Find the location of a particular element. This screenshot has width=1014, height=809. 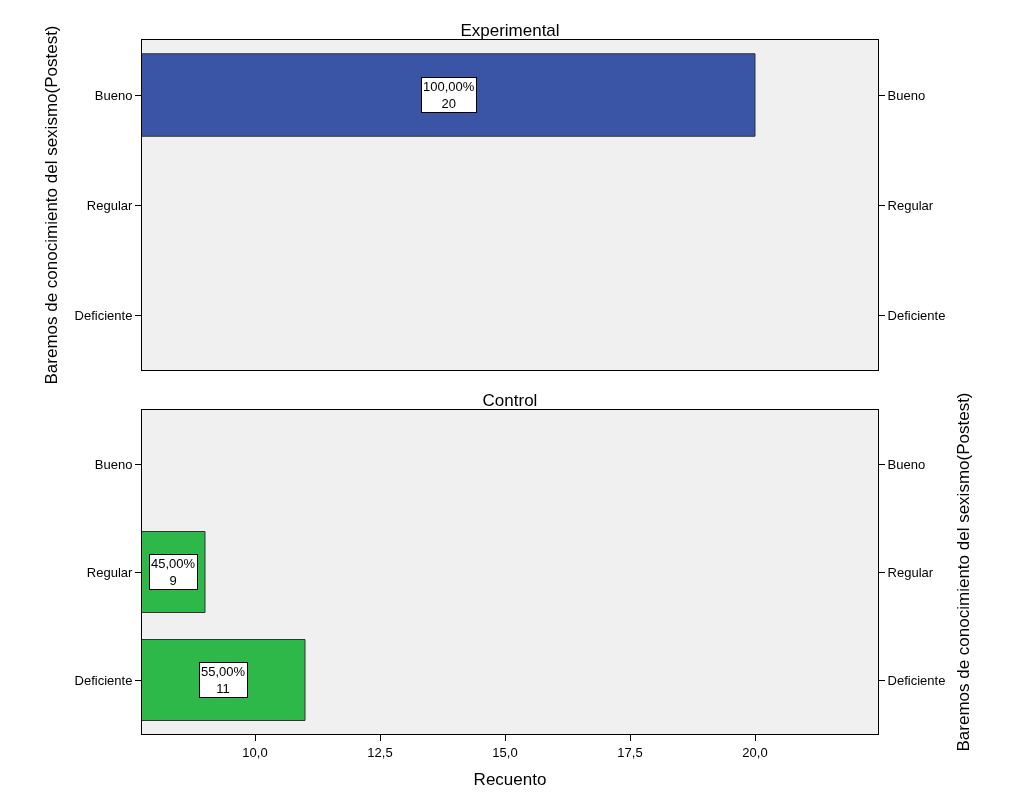

x-tick-label: 10,0 is located at coordinates (255, 752).